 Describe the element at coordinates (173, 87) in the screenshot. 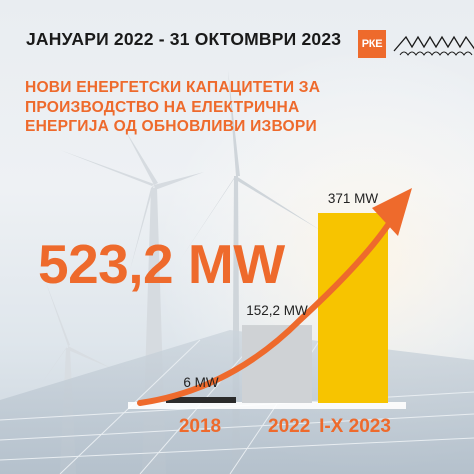

I see `title-line: НОВИ ЕНЕРГЕТСКИ КАПАЦИТЕТИ ЗА` at that location.